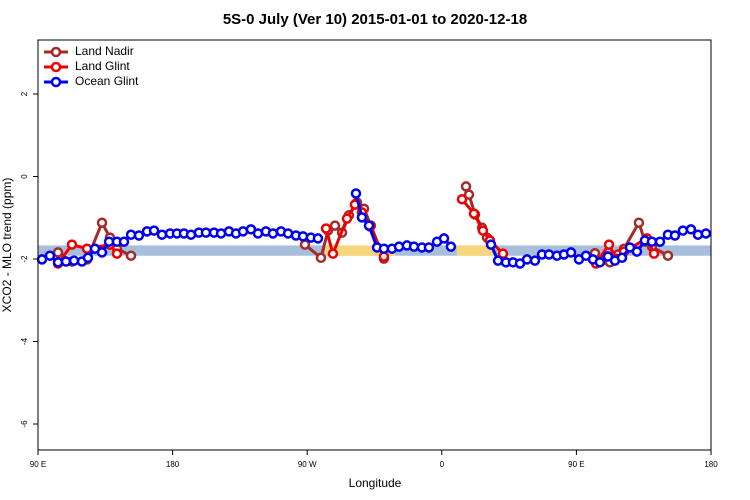 The width and height of the screenshot is (750, 500). I want to click on legend-label: Land Nadir, so click(104, 51).